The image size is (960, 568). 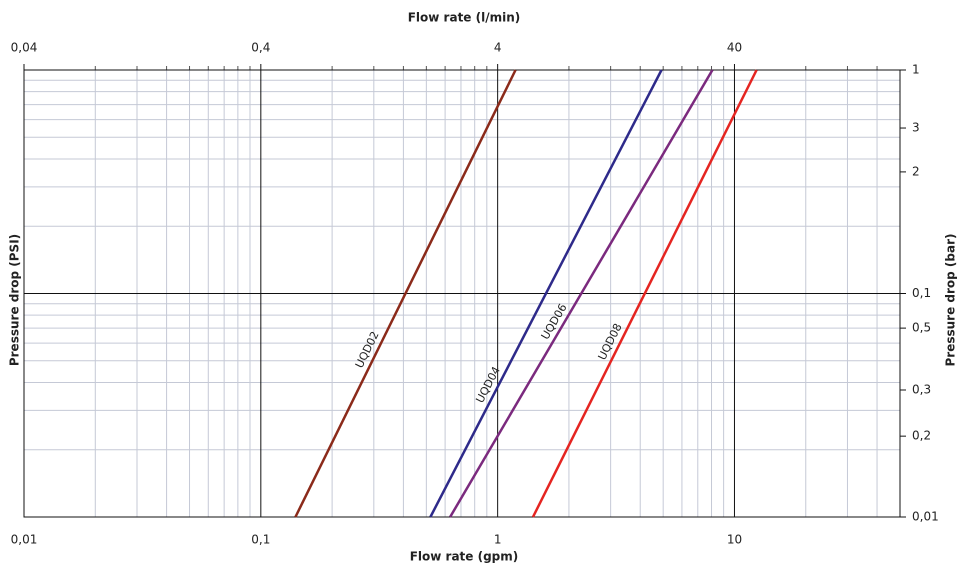 What do you see at coordinates (916, 70) in the screenshot?
I see `y-tick-label: 1` at bounding box center [916, 70].